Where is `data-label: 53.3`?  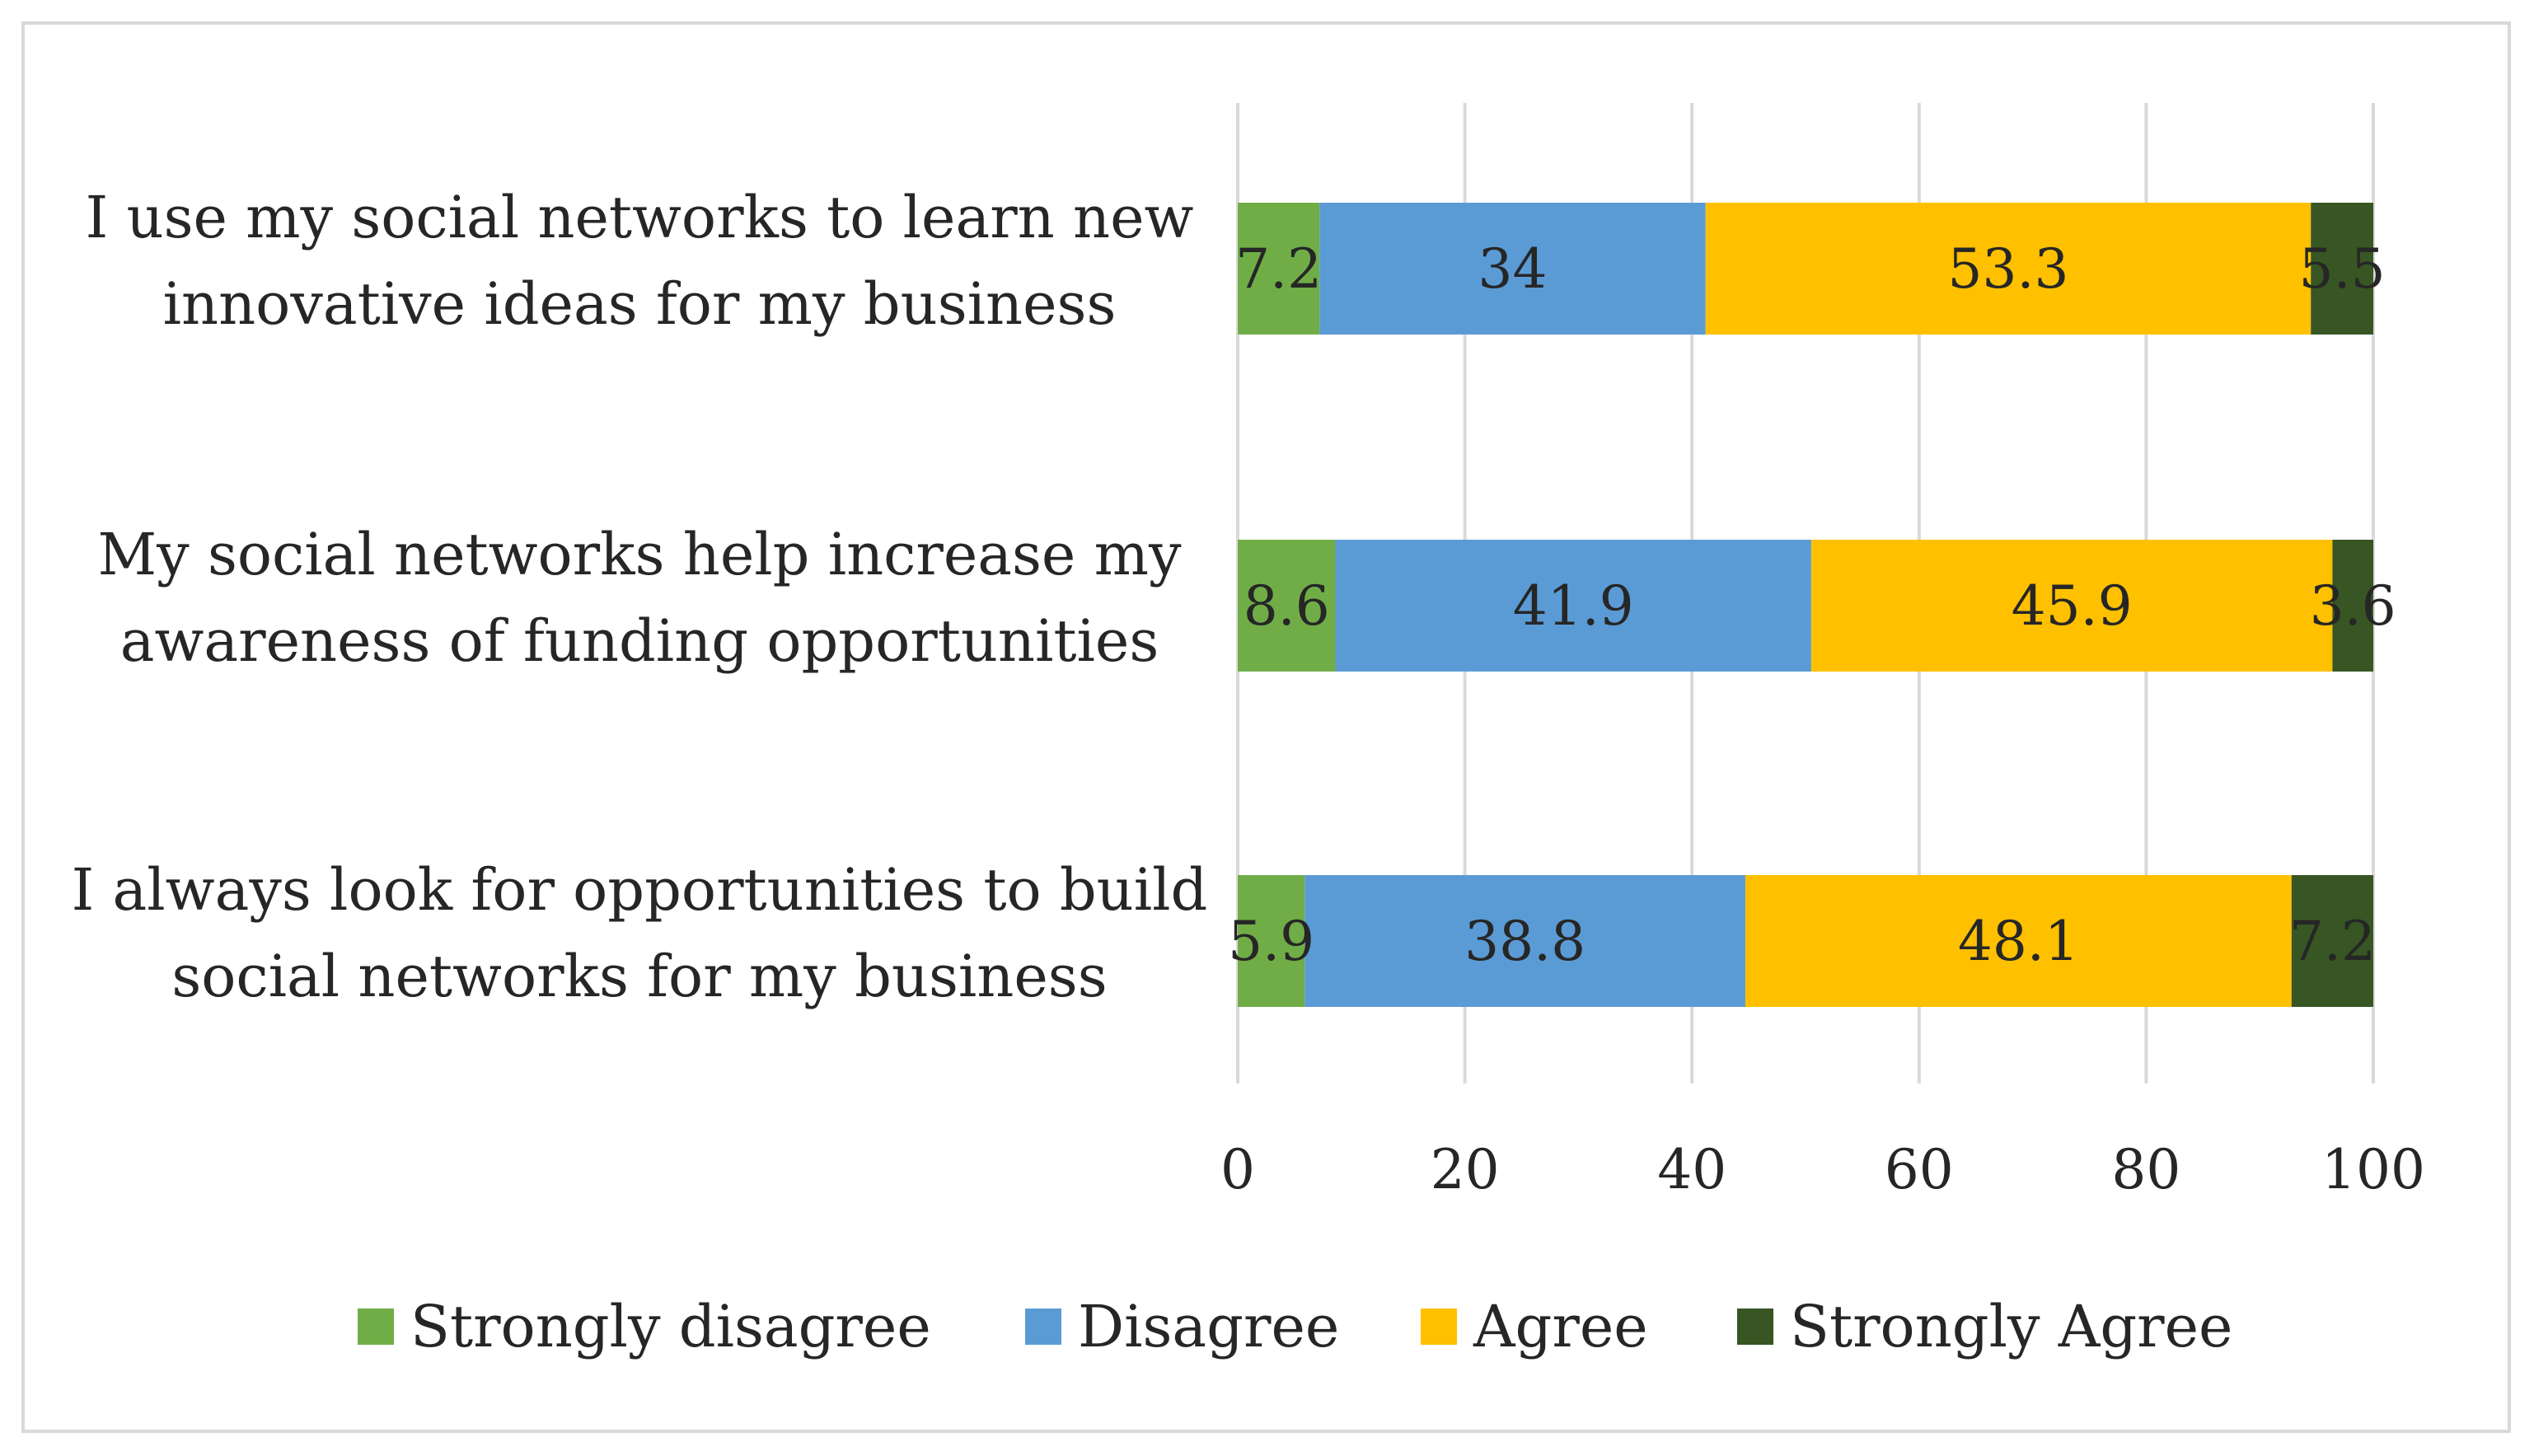
data-label: 53.3 is located at coordinates (2007, 269).